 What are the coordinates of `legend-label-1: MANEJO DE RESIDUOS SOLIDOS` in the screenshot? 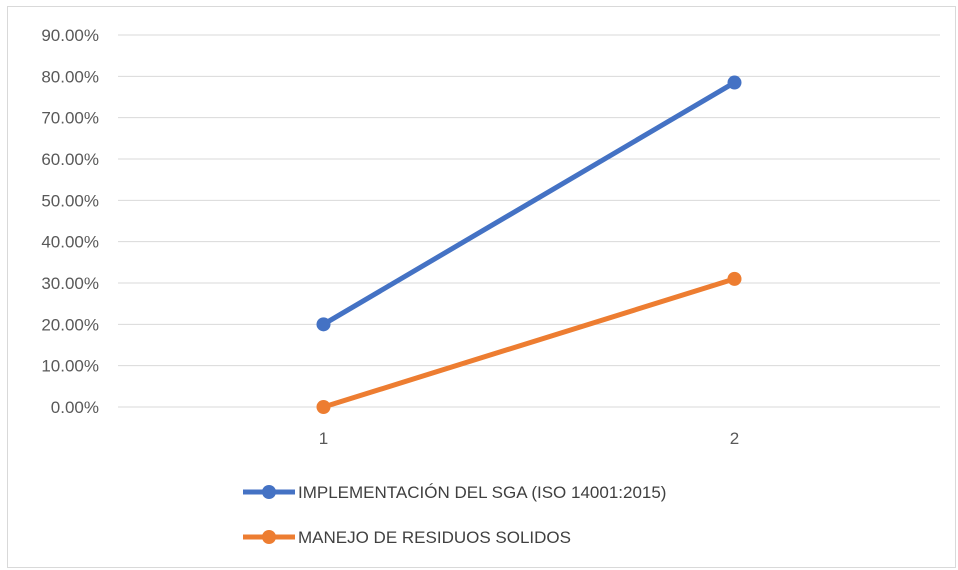 It's located at (434, 537).